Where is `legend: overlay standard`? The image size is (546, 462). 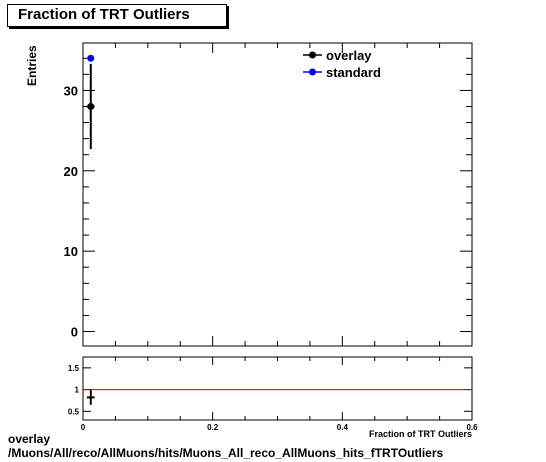 legend: overlay standard is located at coordinates (342, 64).